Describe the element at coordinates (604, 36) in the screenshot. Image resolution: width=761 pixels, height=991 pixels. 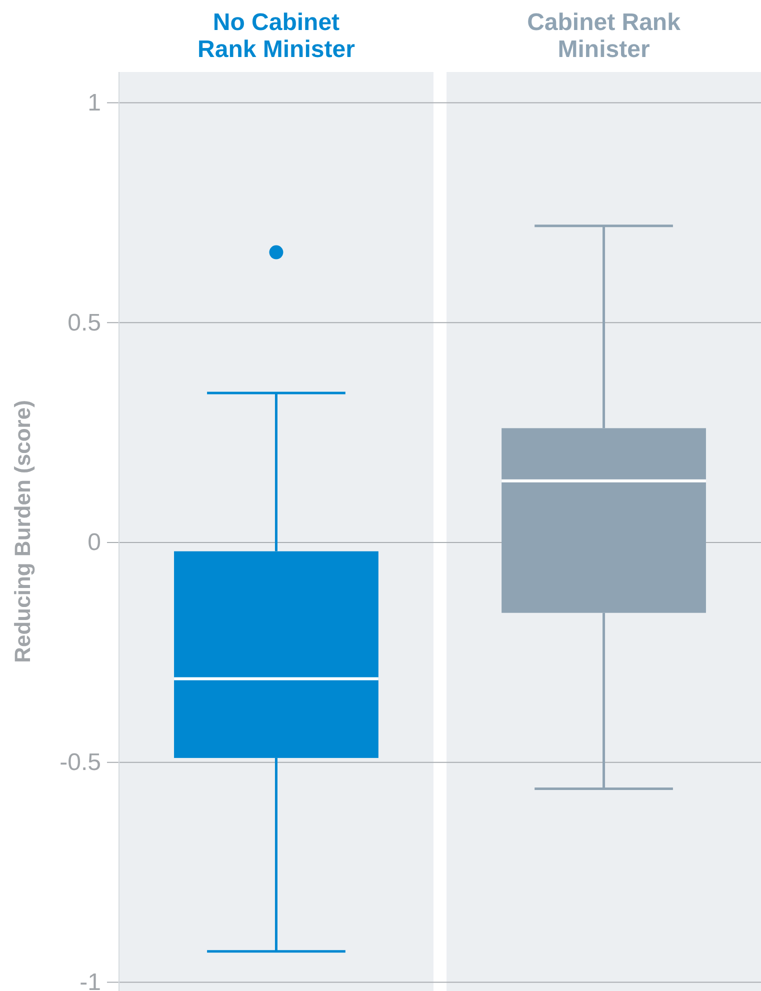
I see `x-tick-label: Cabinet Rank Minister` at that location.